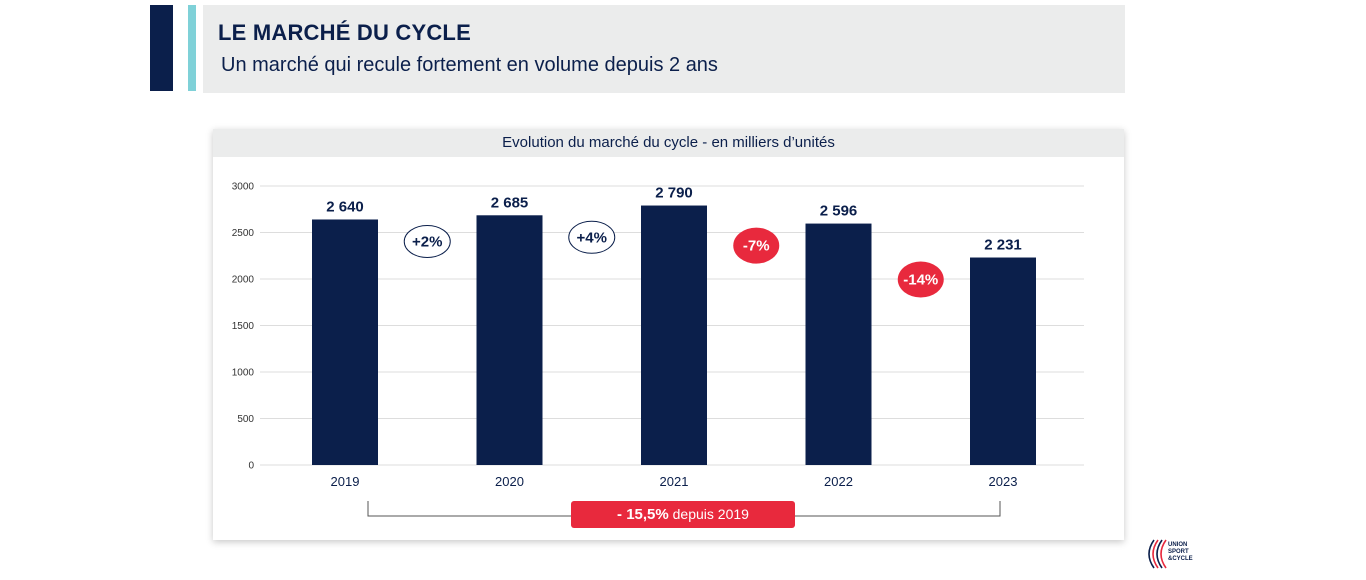 This screenshot has height=580, width=1366. I want to click on change-label: -14%, so click(920, 280).